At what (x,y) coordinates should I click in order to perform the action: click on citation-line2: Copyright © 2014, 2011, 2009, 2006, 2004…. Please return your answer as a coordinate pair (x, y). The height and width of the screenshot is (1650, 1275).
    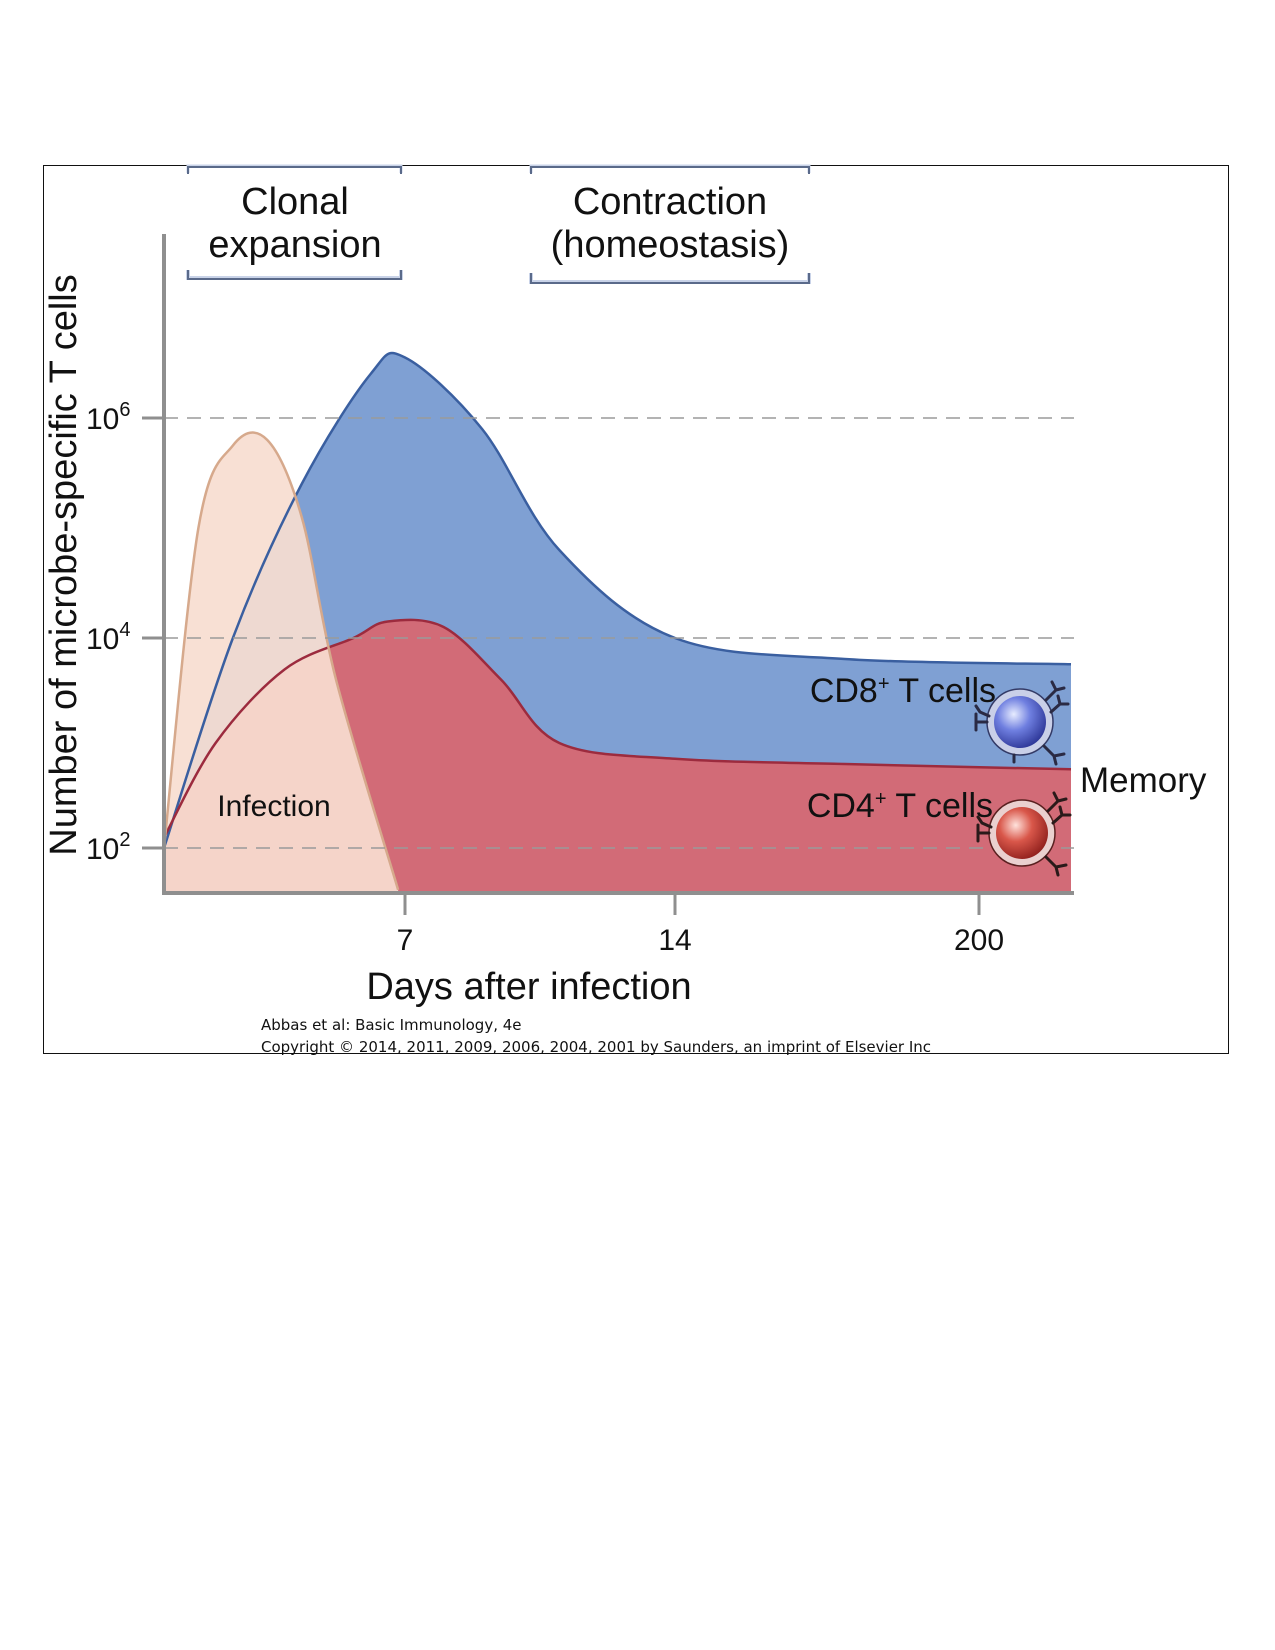
    Looking at the image, I should click on (596, 1047).